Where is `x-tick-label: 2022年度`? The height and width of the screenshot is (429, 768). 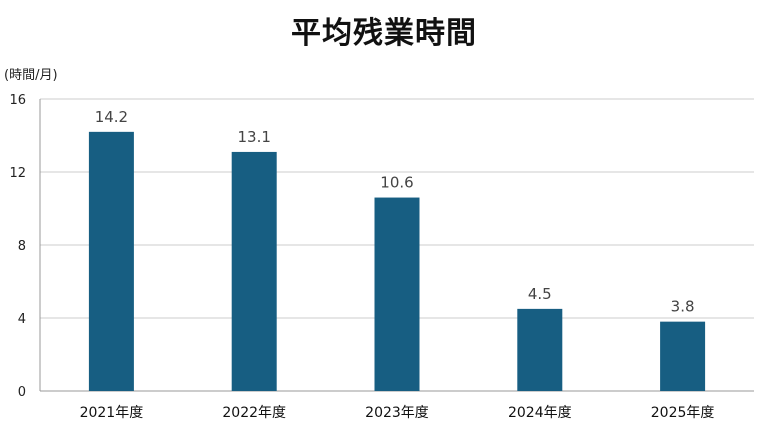 x-tick-label: 2022年度 is located at coordinates (254, 413).